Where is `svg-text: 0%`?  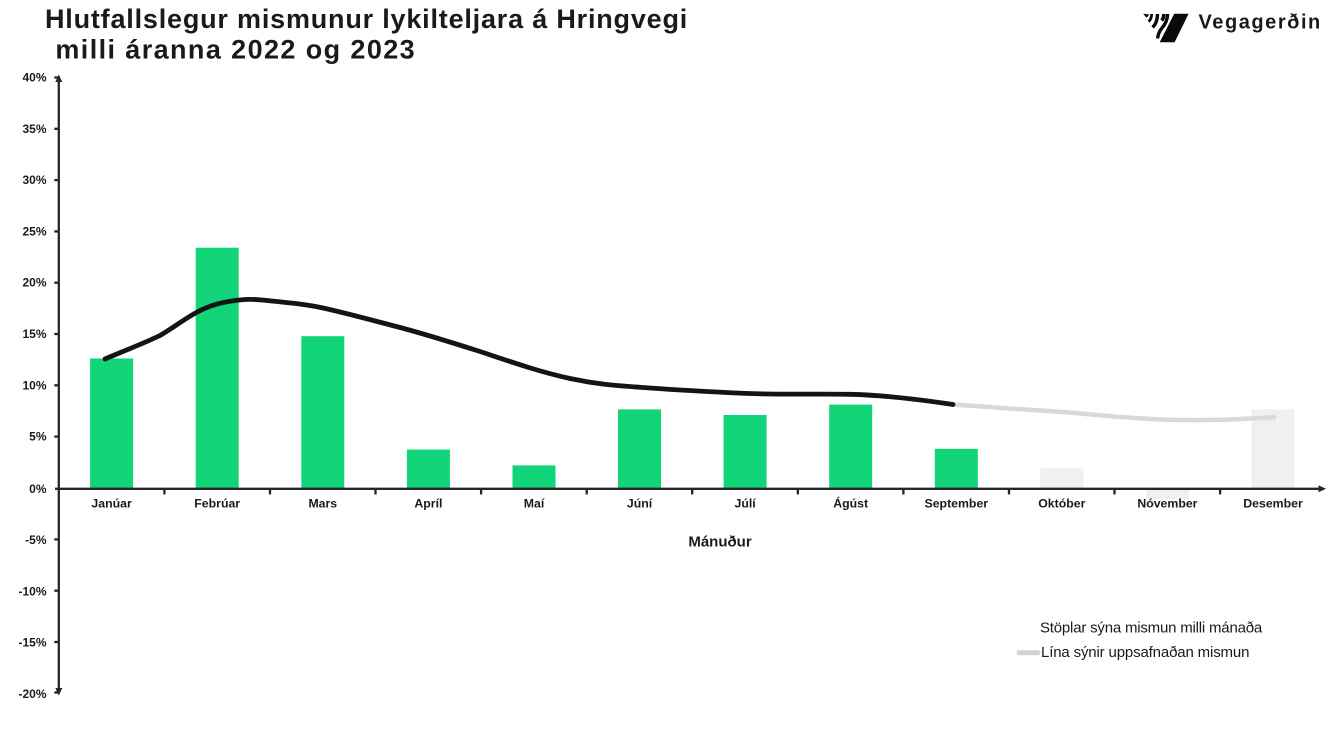
svg-text: 0% is located at coordinates (38, 489).